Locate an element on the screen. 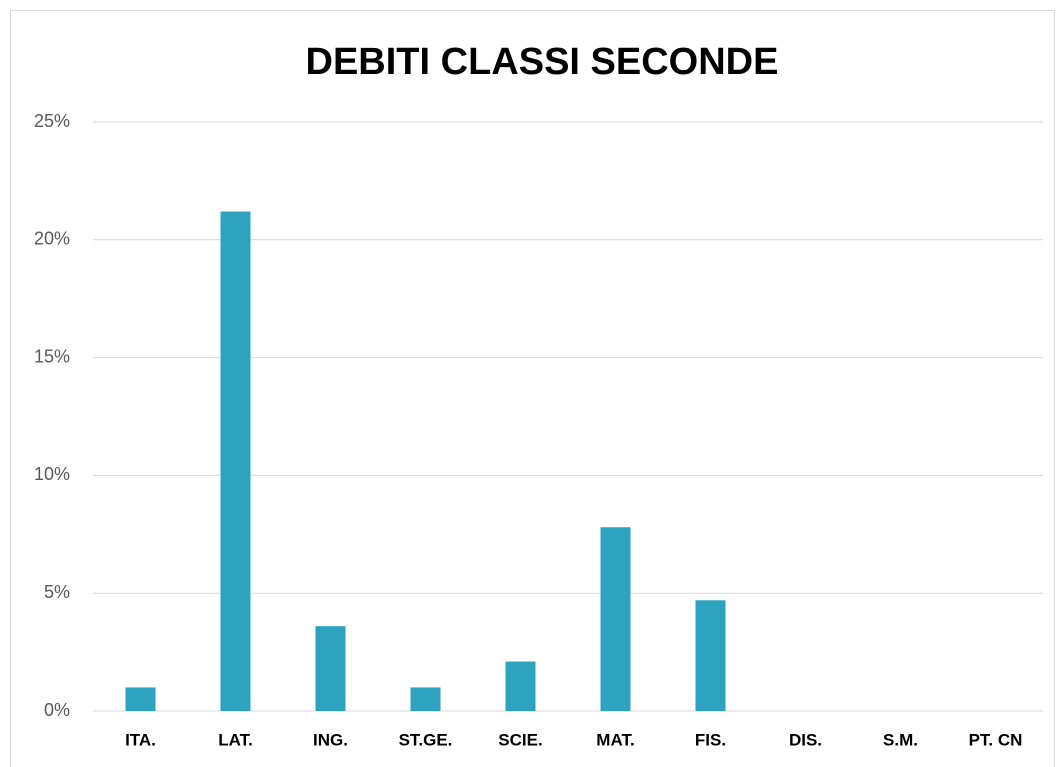 The image size is (1056, 767). x-tick-label: ING. is located at coordinates (330, 739).